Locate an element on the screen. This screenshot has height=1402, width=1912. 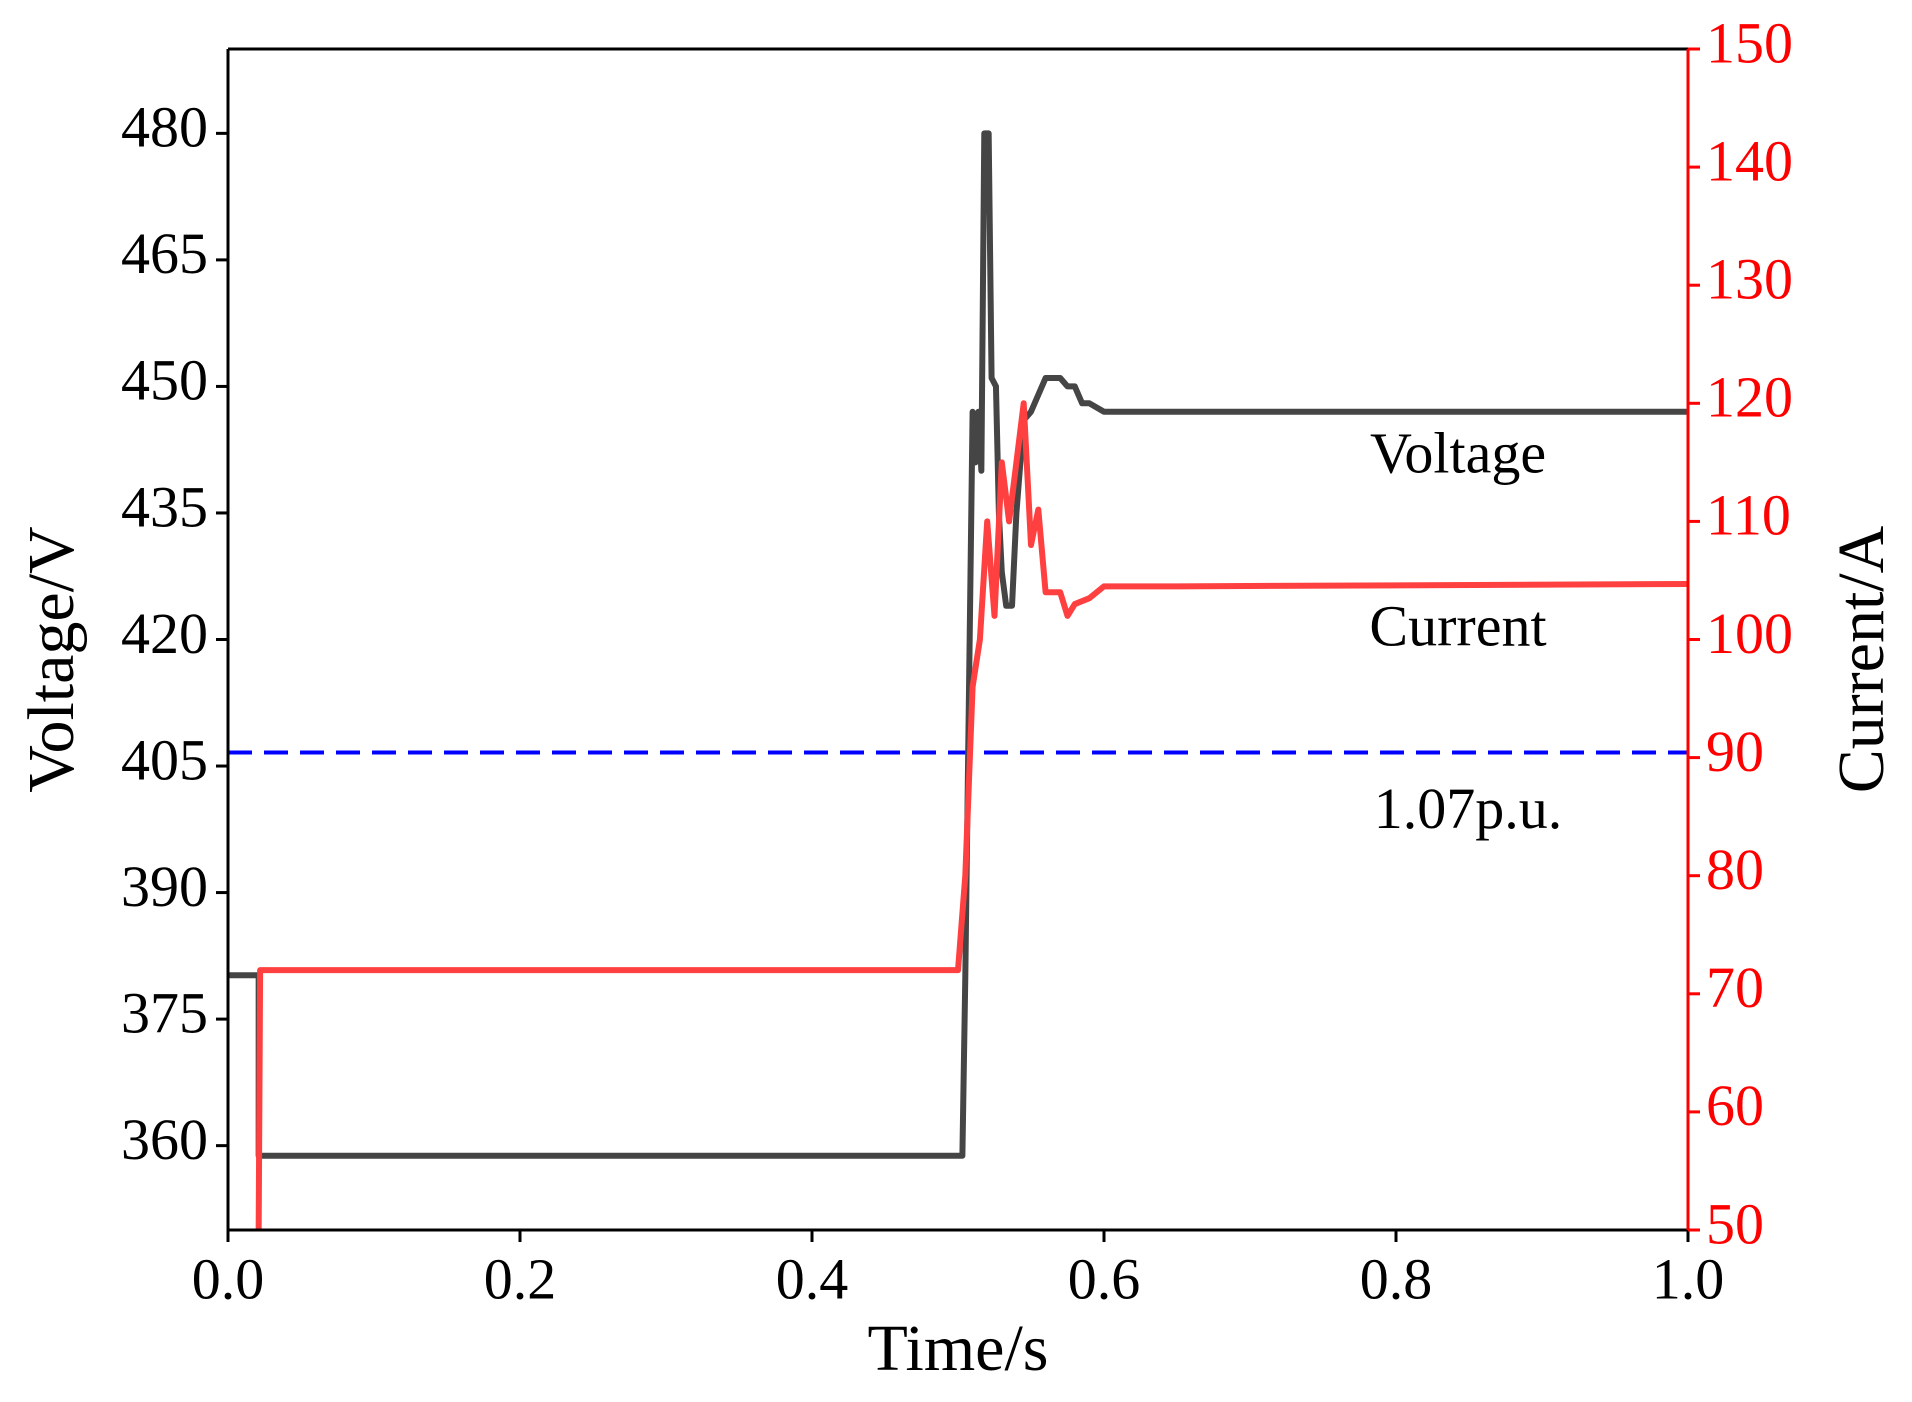
series-label: Current is located at coordinates (1457, 625).